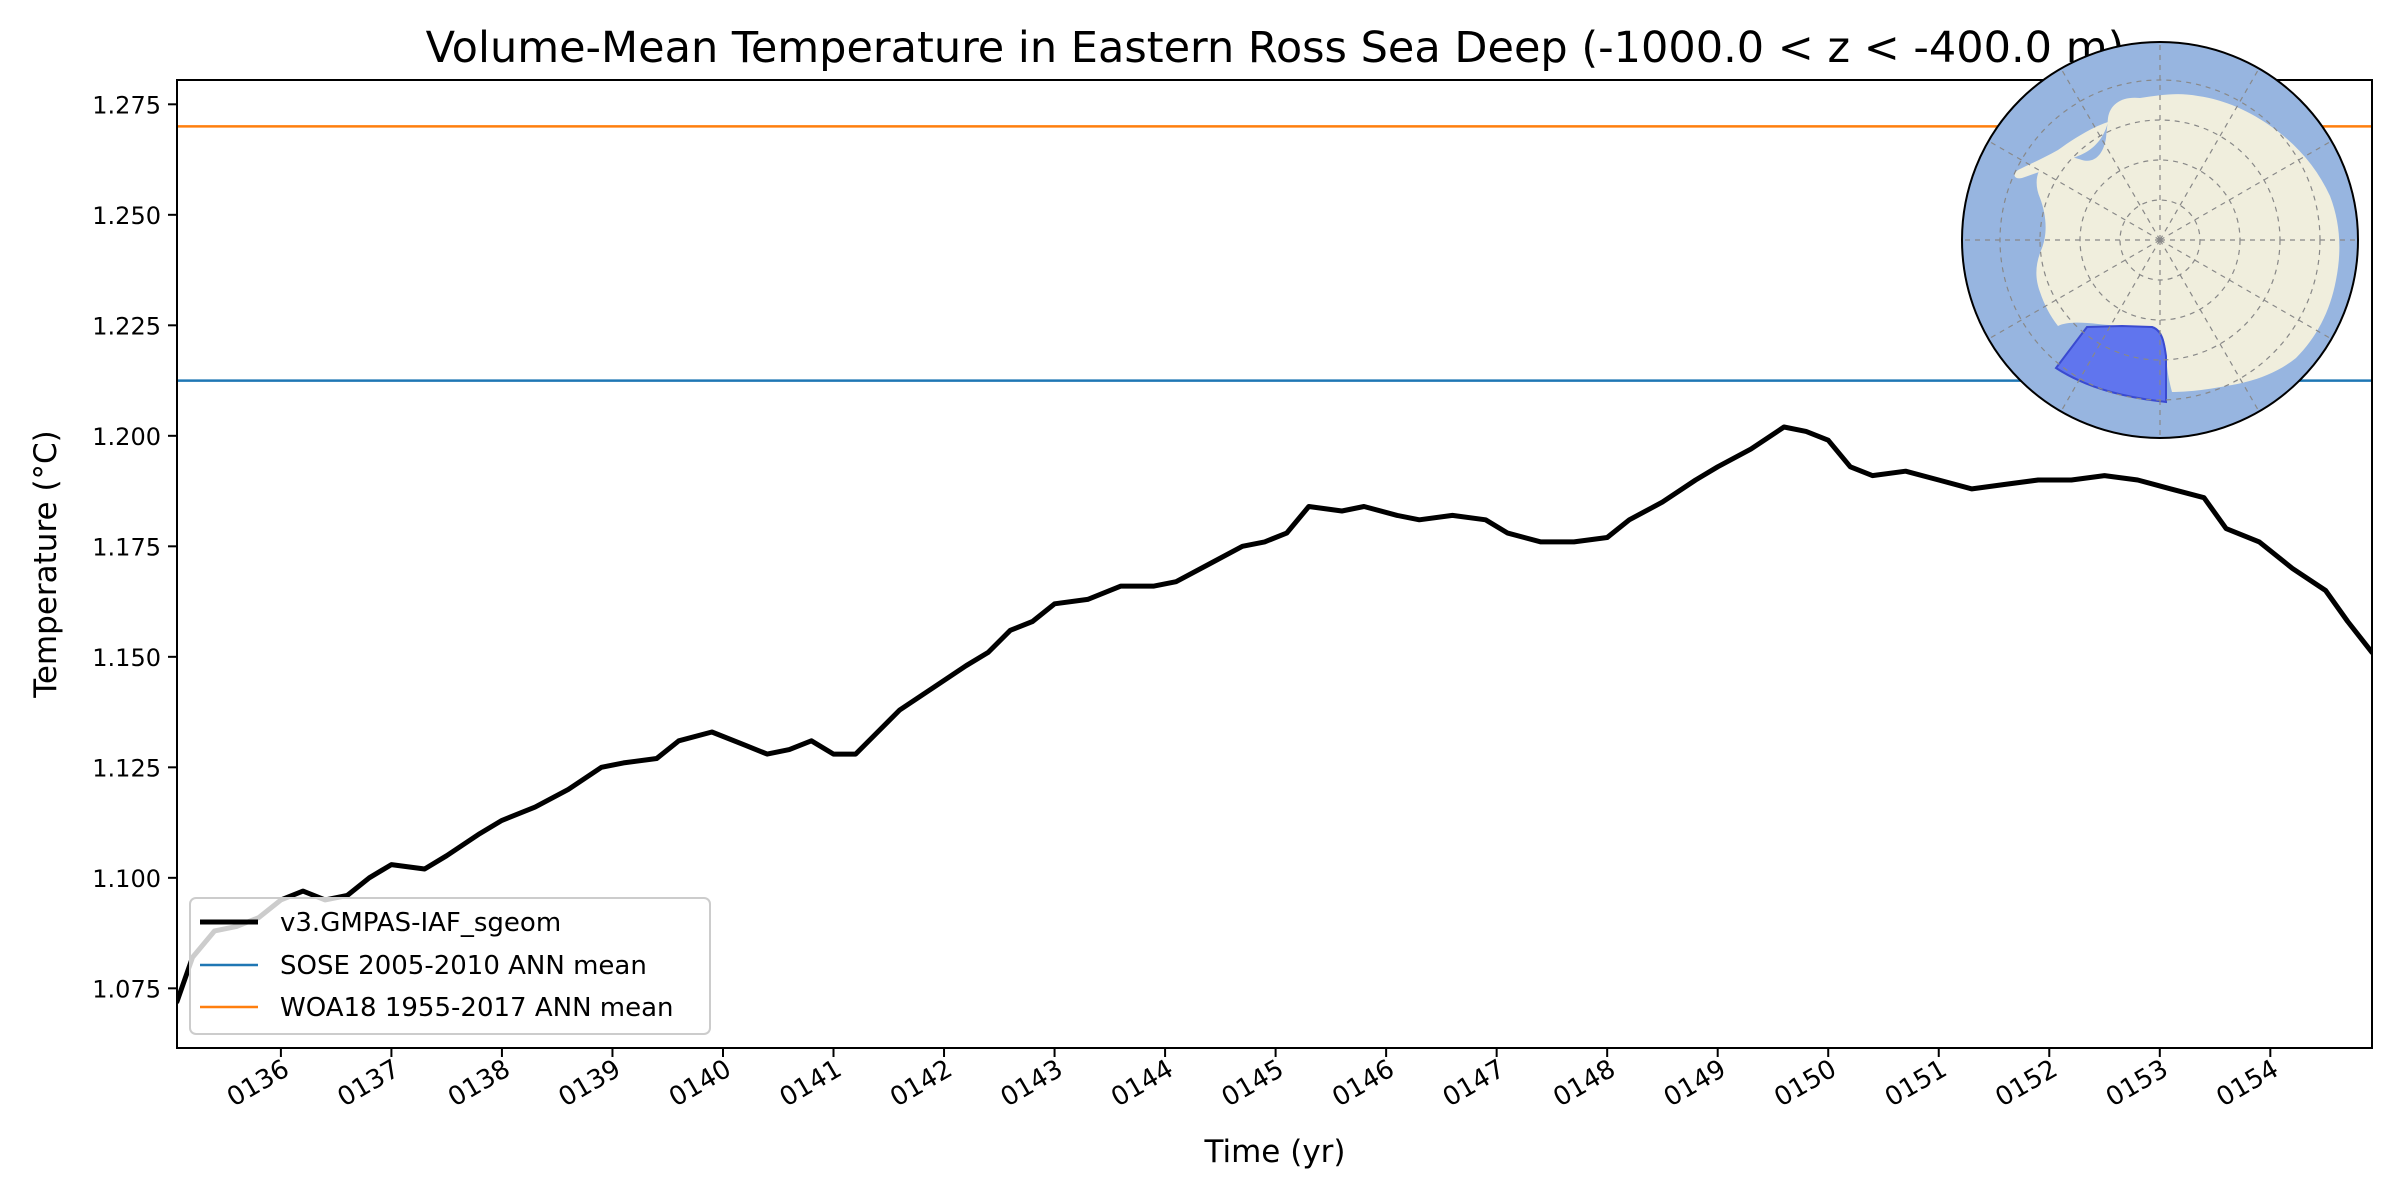 Image resolution: width=2400 pixels, height=1200 pixels. What do you see at coordinates (1275, 1152) in the screenshot?
I see `x-axis-label: Time (yr)` at bounding box center [1275, 1152].